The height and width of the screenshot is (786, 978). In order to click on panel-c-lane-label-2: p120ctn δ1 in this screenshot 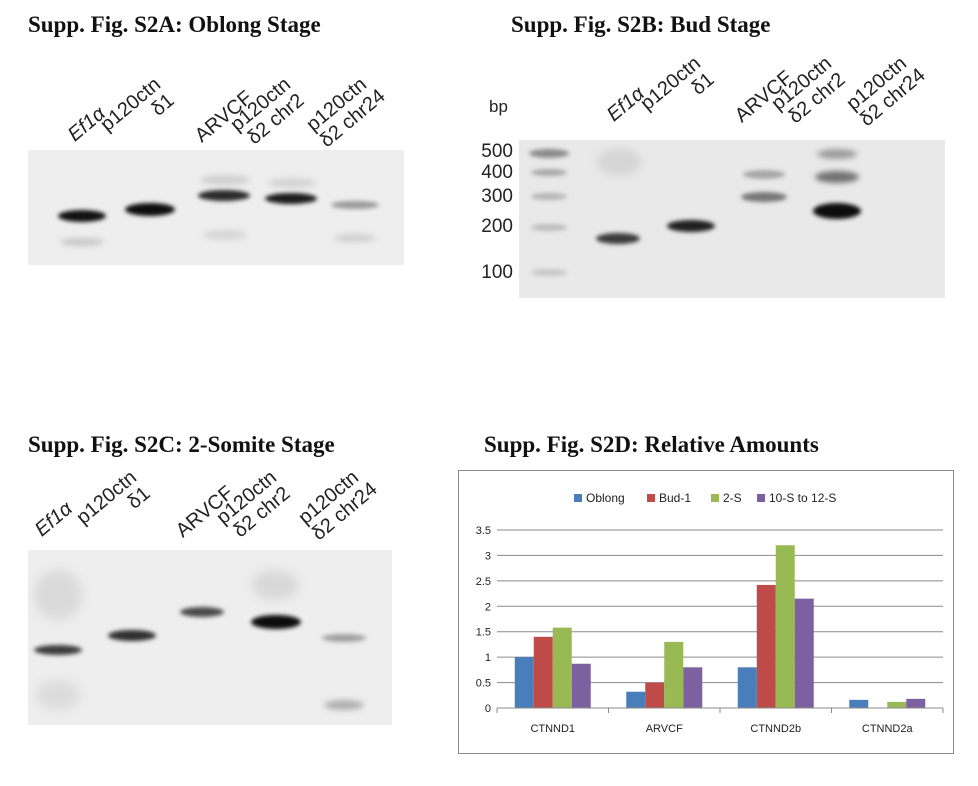, I will do `click(113, 505)`.